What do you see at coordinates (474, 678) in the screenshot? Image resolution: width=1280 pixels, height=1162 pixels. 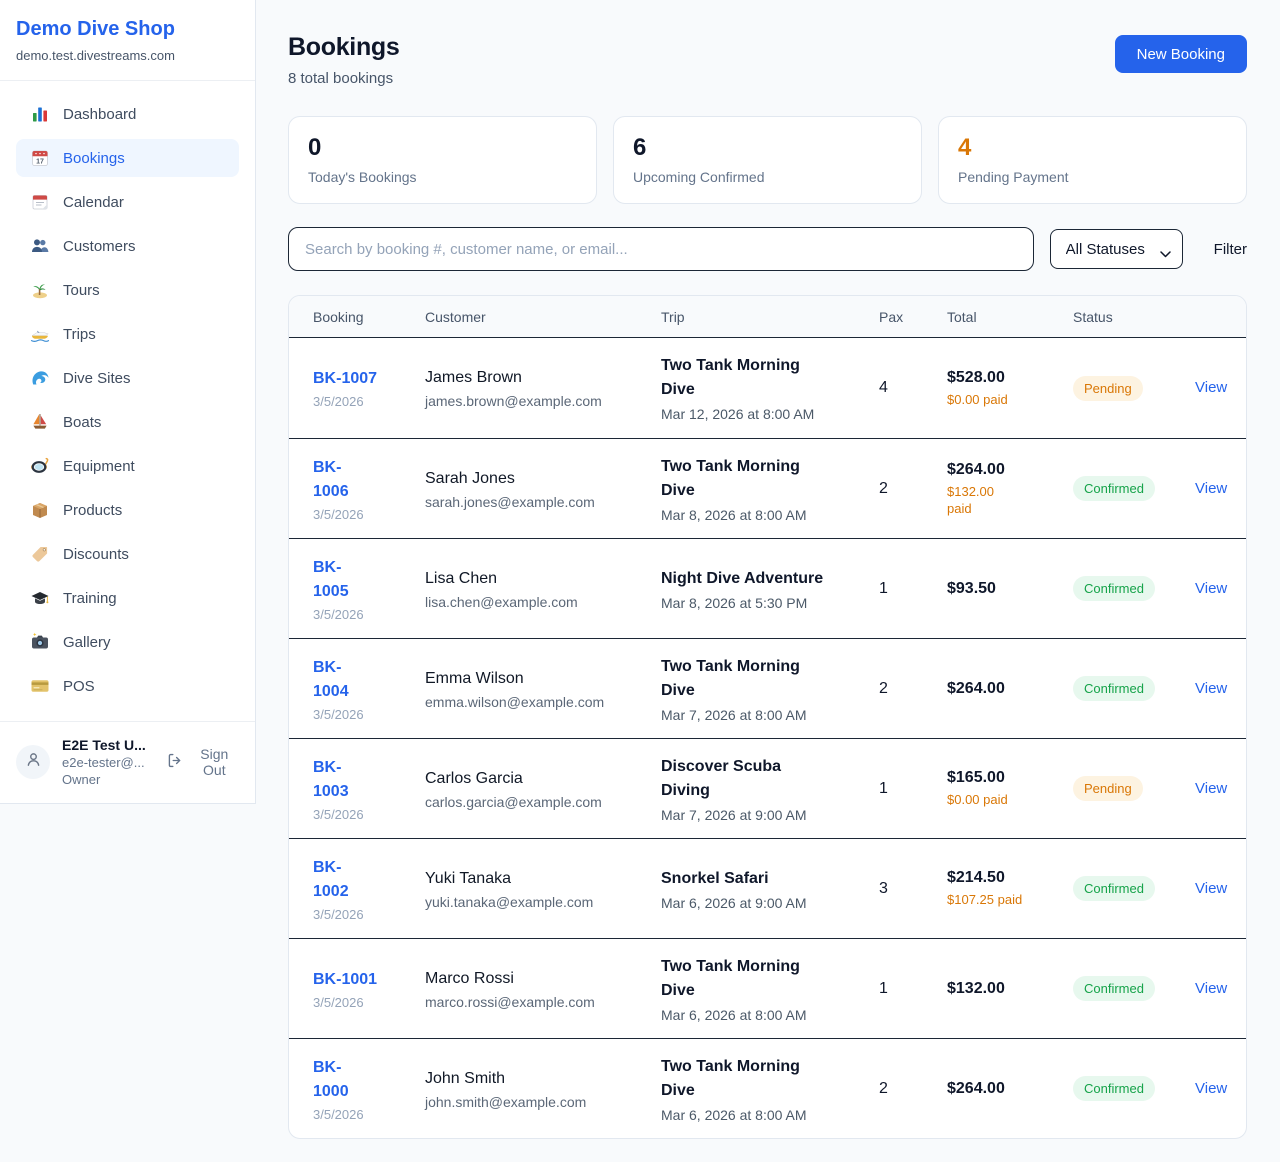 I see `customer-name: Emma Wilson` at bounding box center [474, 678].